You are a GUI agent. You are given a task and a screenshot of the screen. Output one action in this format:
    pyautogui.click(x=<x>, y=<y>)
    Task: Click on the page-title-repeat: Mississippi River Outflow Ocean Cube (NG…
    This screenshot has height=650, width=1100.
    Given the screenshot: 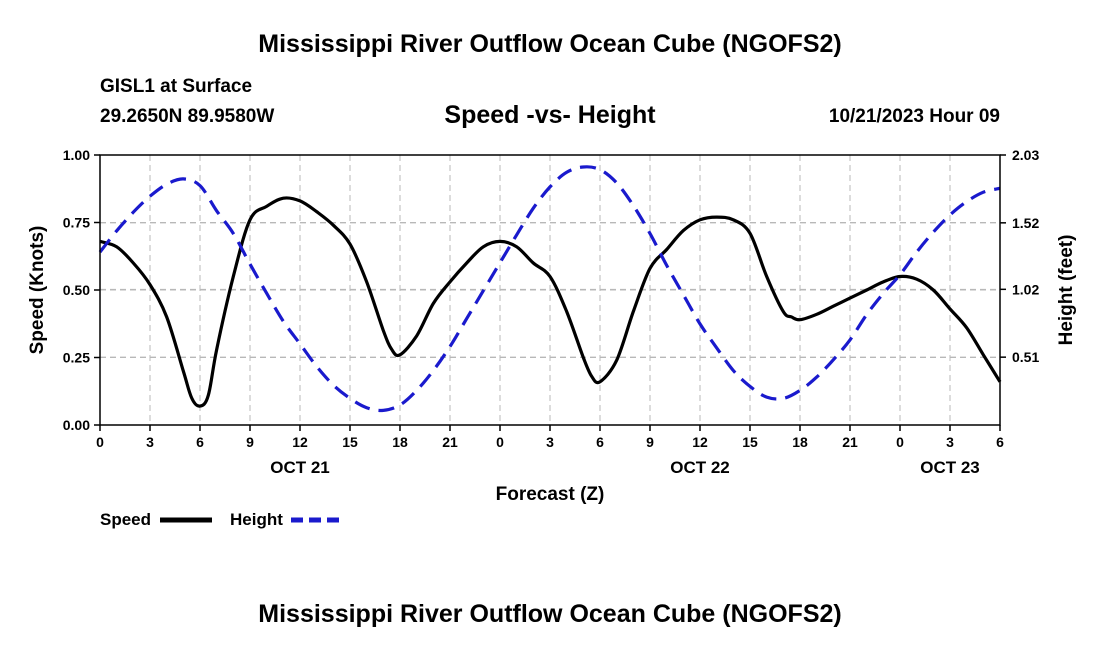 What is the action you would take?
    pyautogui.click(x=550, y=614)
    